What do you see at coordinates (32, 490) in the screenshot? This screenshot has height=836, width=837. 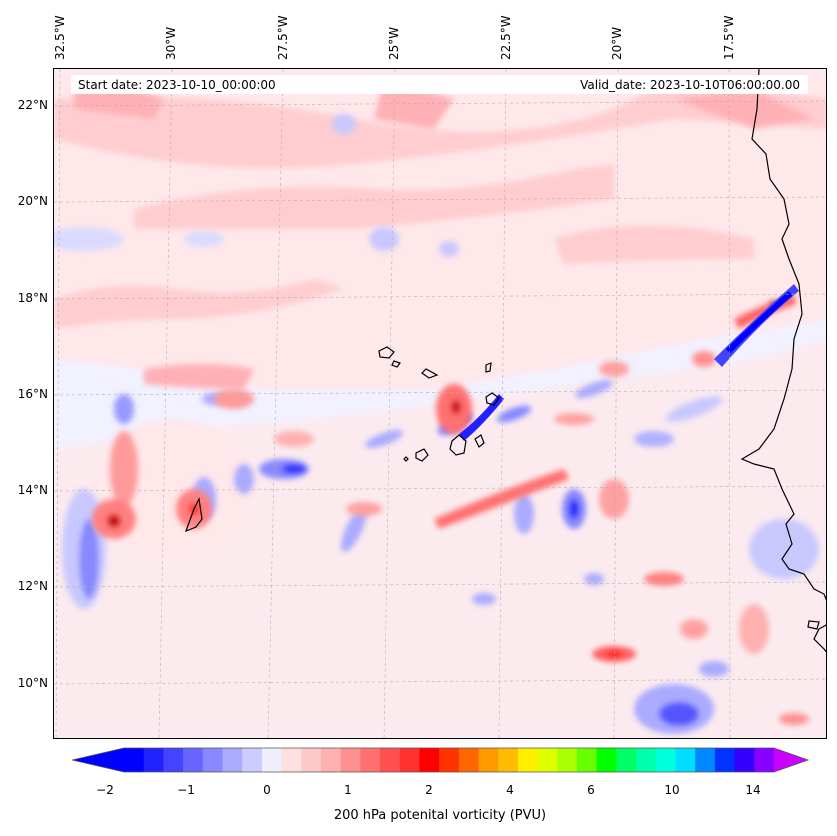 I see `lat-label-14n: 14°N` at bounding box center [32, 490].